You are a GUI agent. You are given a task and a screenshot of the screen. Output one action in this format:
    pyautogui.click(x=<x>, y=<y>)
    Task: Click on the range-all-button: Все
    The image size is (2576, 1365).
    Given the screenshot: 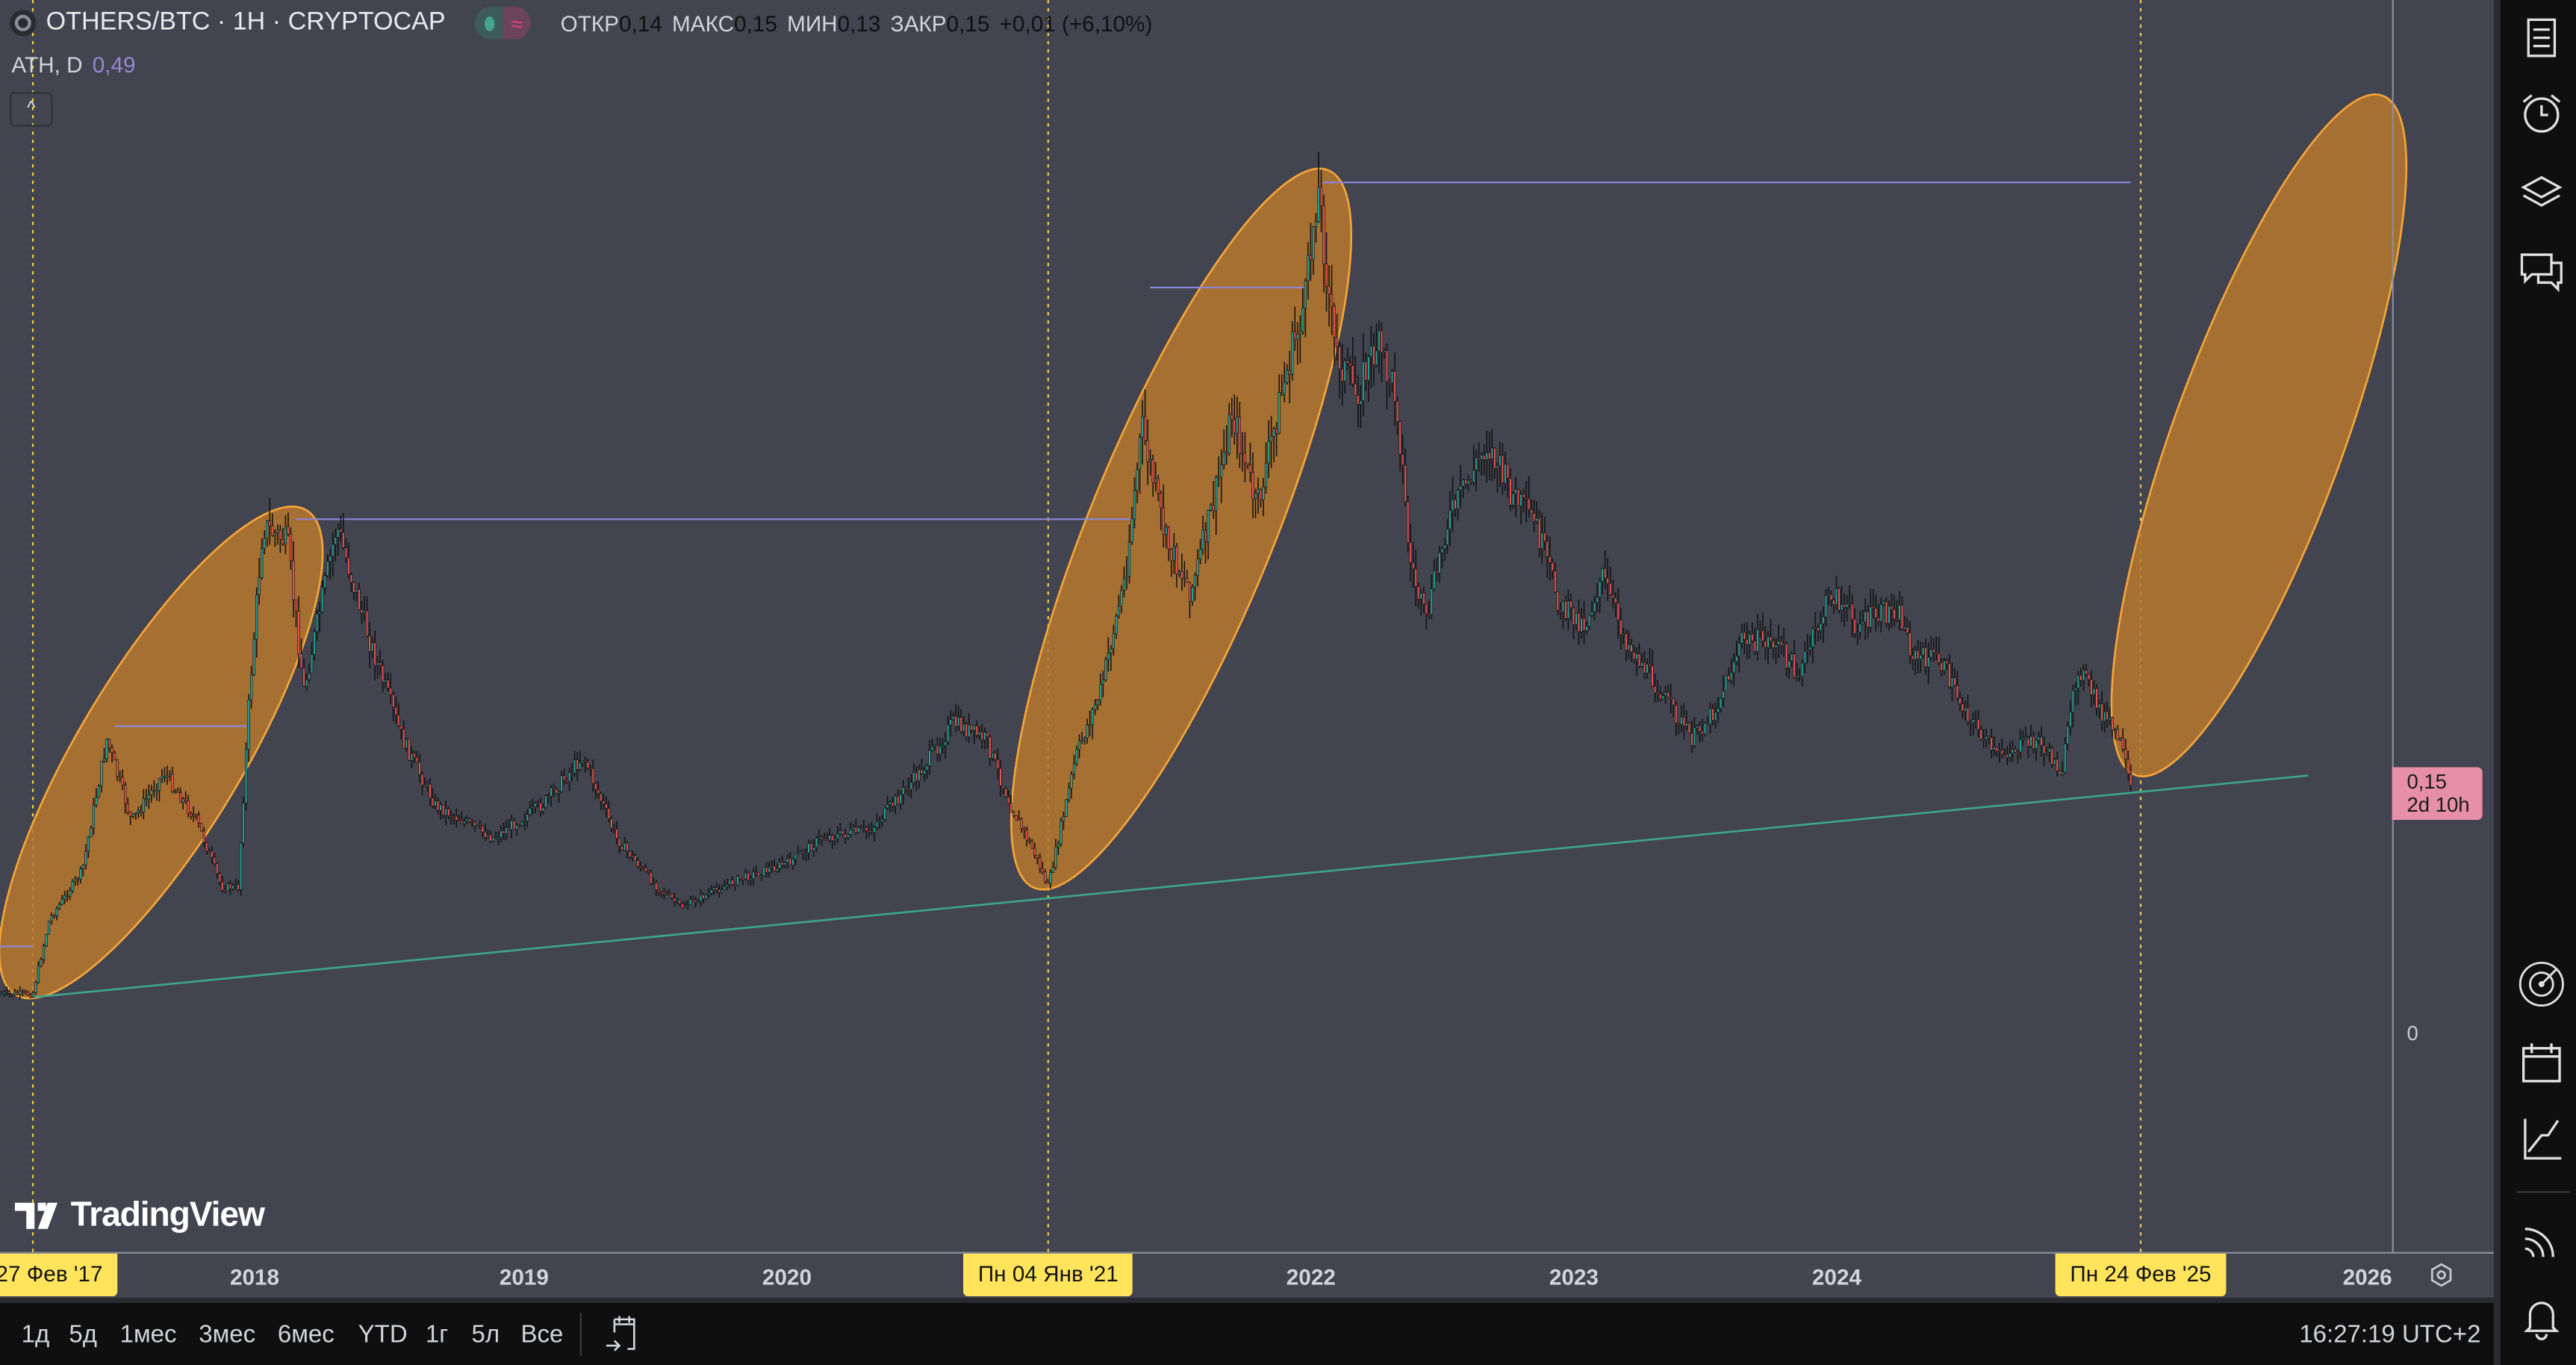 What is the action you would take?
    pyautogui.click(x=542, y=1335)
    